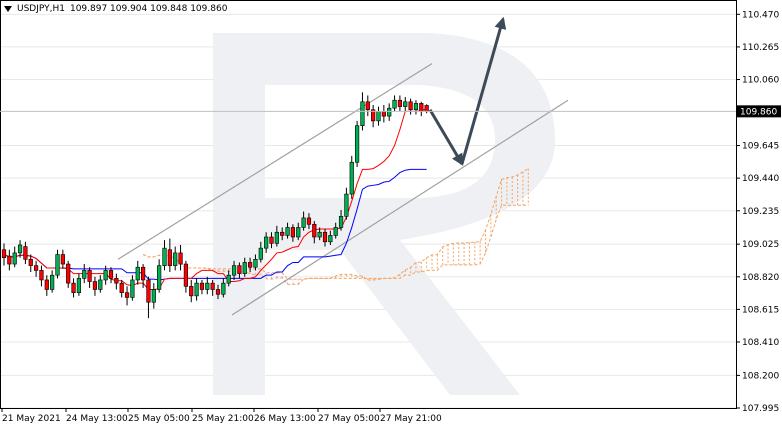 Image resolution: width=782 pixels, height=432 pixels. What do you see at coordinates (760, 147) in the screenshot?
I see `y-tick-label: 109.645` at bounding box center [760, 147].